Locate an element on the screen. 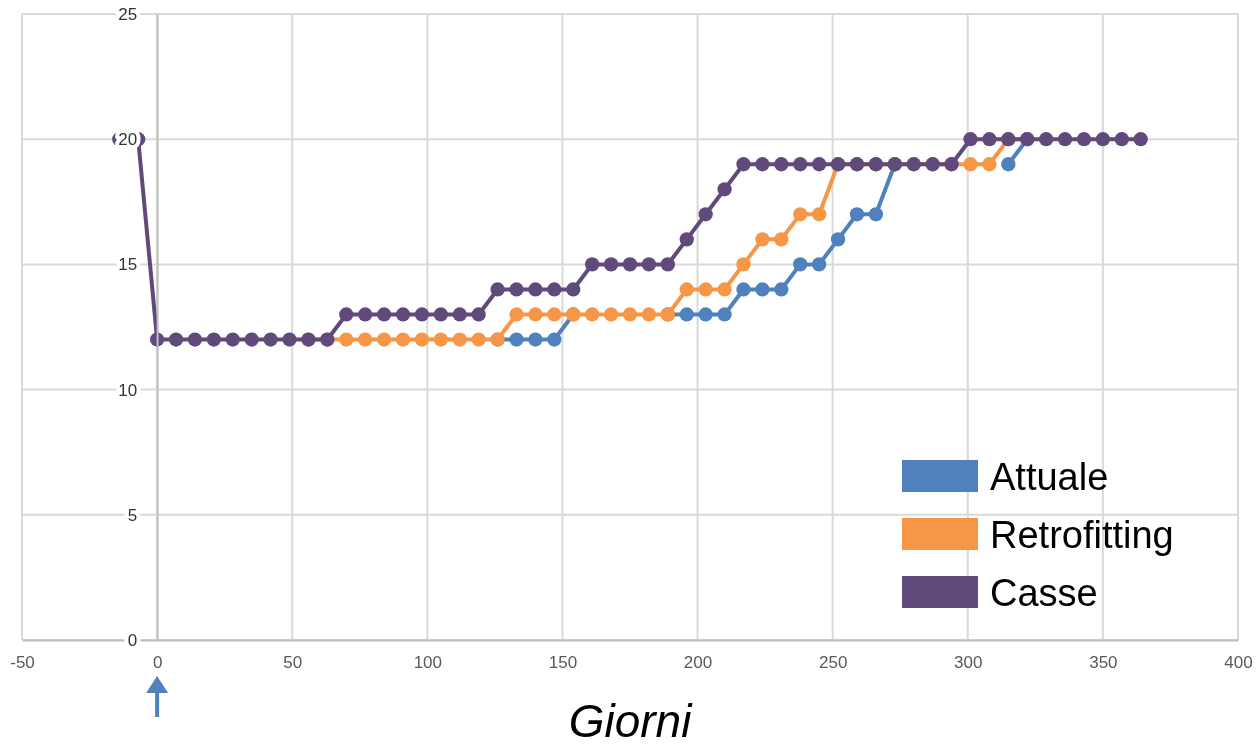 The height and width of the screenshot is (747, 1259). x-tick-label: 100 is located at coordinates (428, 663).